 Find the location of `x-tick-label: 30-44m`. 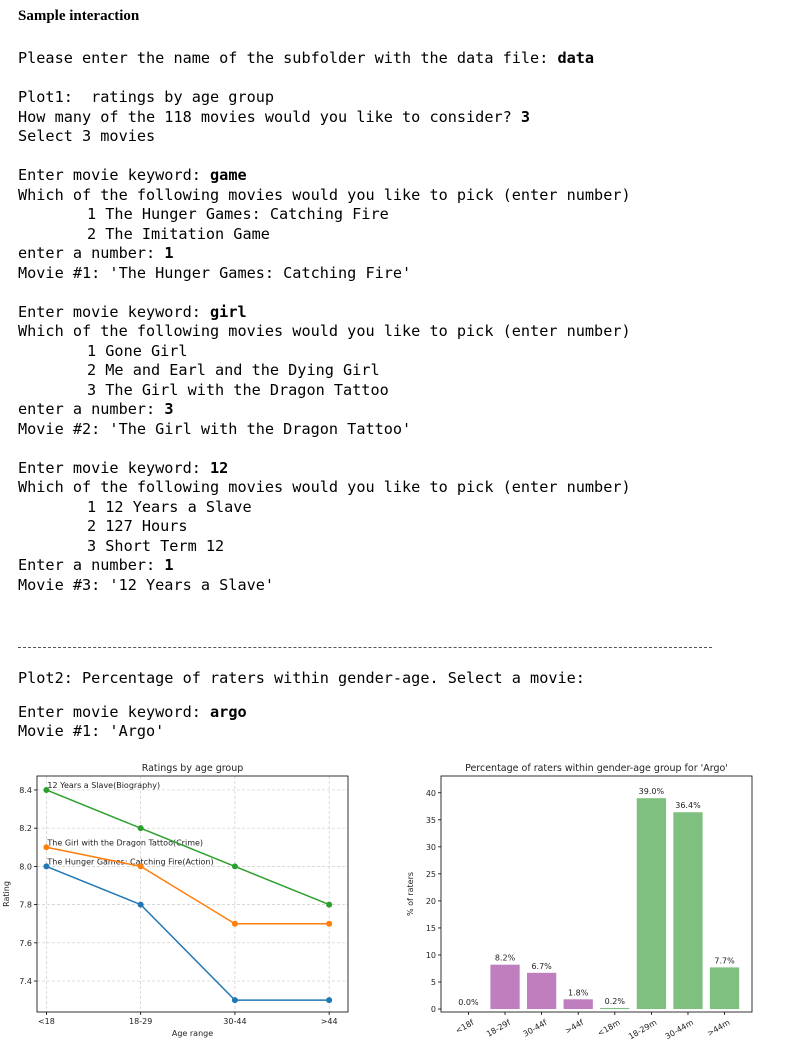

x-tick-label: 30-44m is located at coordinates (680, 1029).